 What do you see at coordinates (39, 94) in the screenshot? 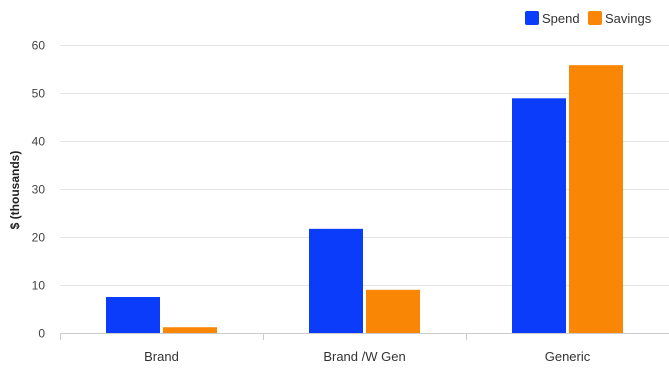
I see `y-tick-label: 50` at bounding box center [39, 94].